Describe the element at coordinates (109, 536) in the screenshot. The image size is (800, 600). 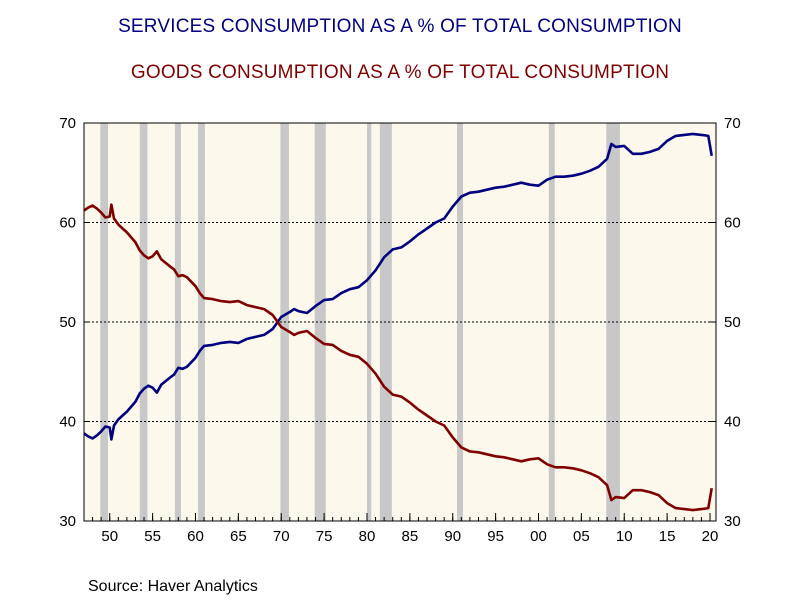
I see `x-tick-label: 50` at that location.